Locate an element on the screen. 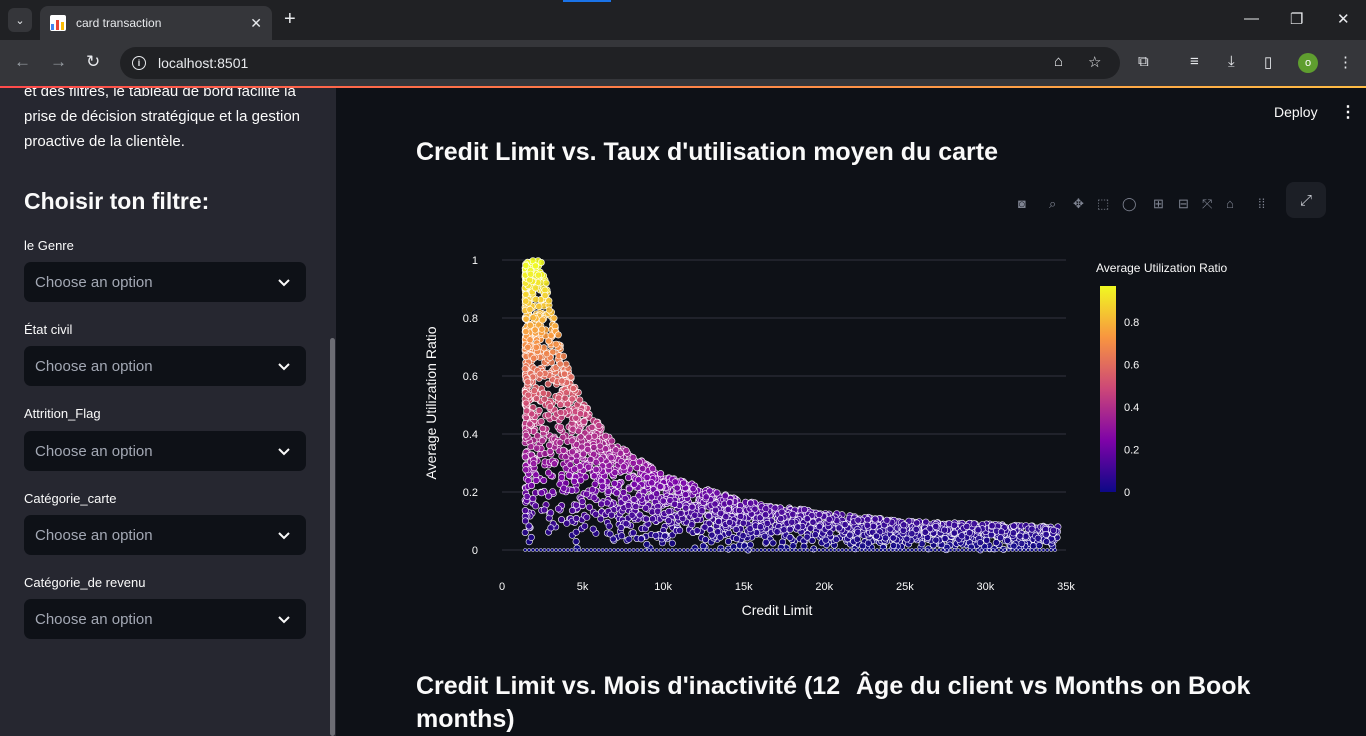 Image resolution: width=1366 pixels, height=736 pixels. site-info-icon: i is located at coordinates (139, 63).